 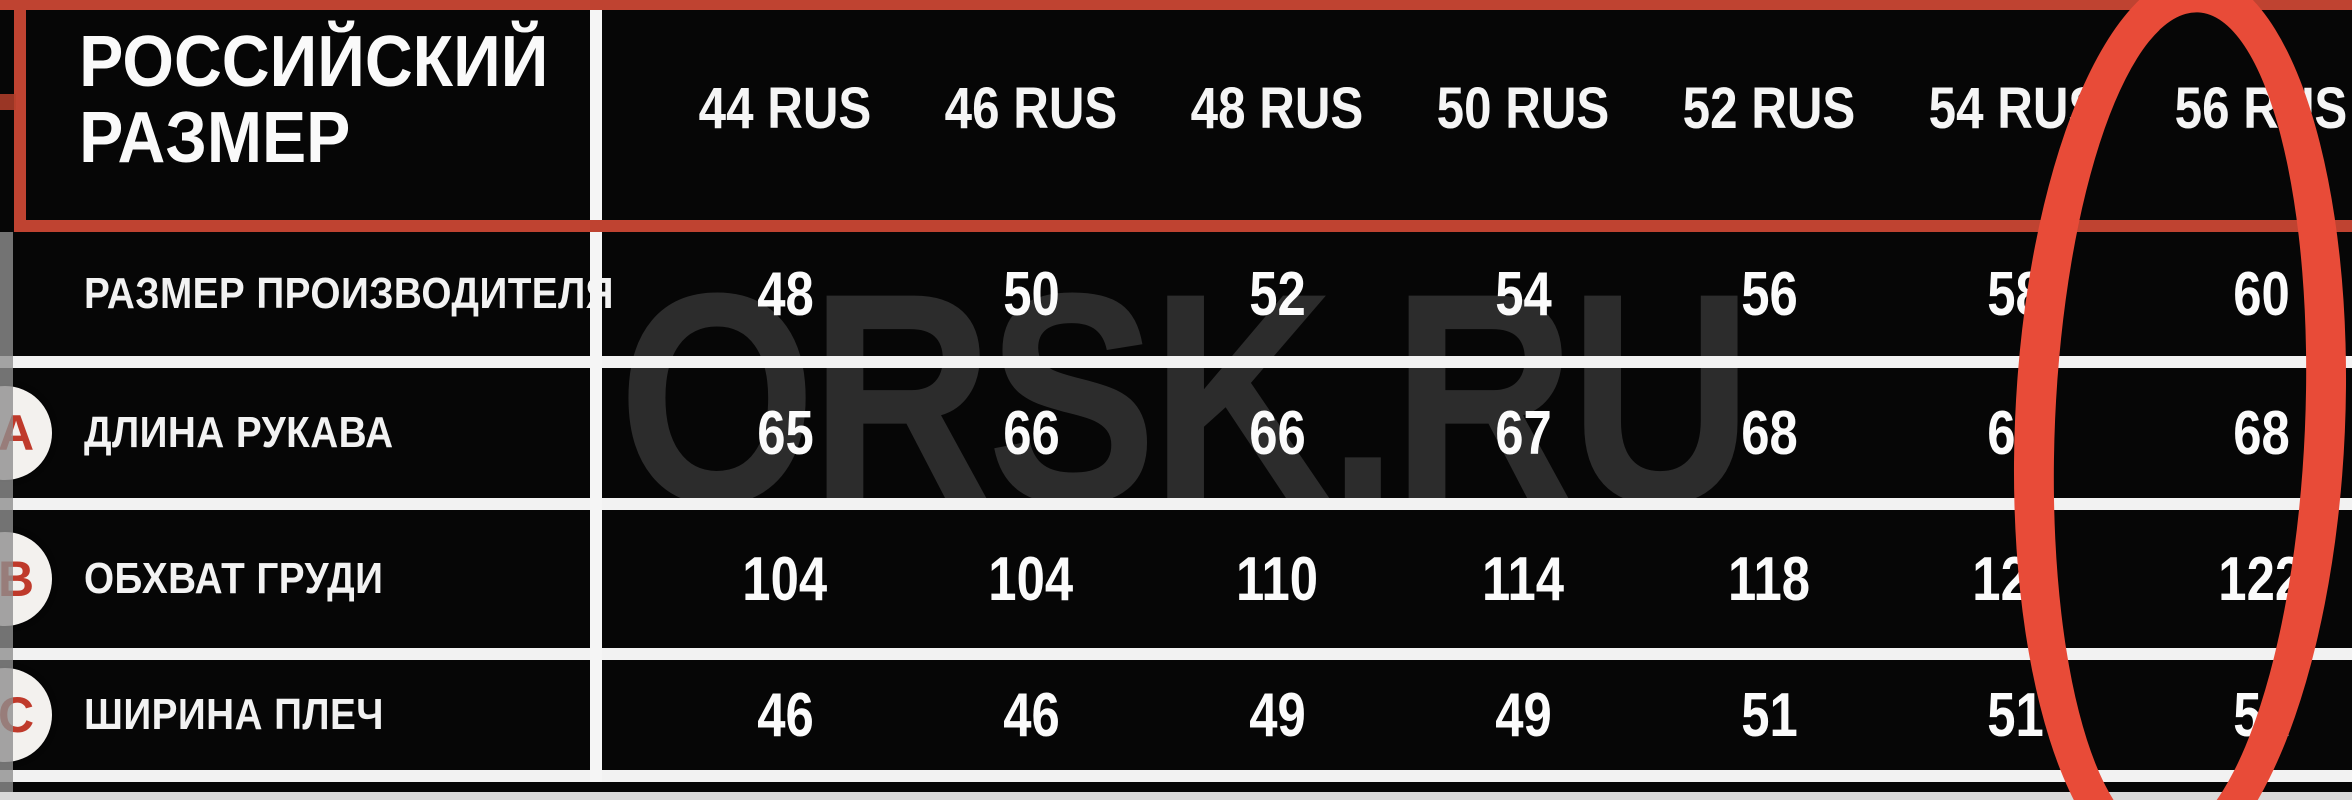 I want to click on row-label-cell: РАЗМЕР ПРОИЗВОДИТЕЛЯ, so click(x=331, y=294).